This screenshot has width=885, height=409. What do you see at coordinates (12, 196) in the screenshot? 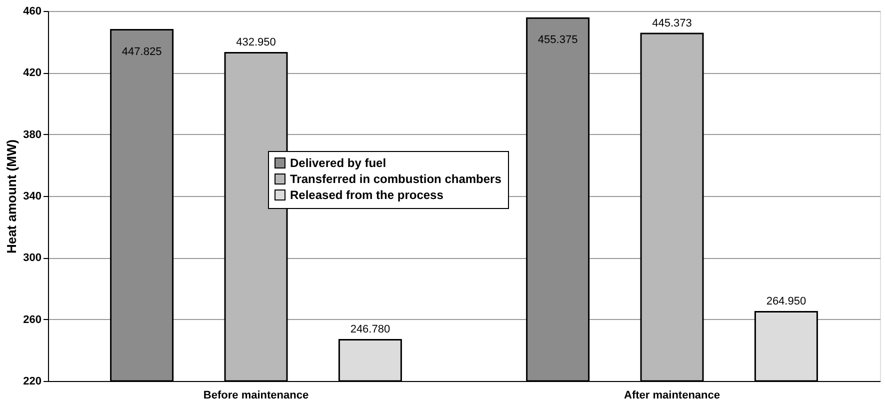
I see `y-axis-title: Heat amount (MW)` at bounding box center [12, 196].